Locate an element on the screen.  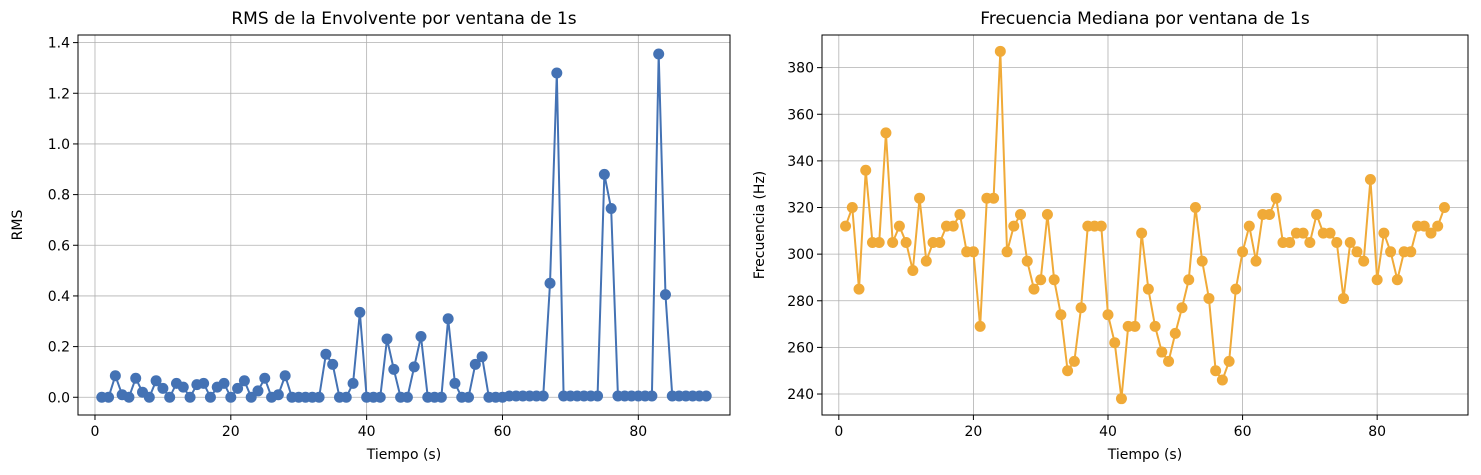
frequency-y-axis-label: Frecuencia (Hz) is located at coordinates (760, 225).